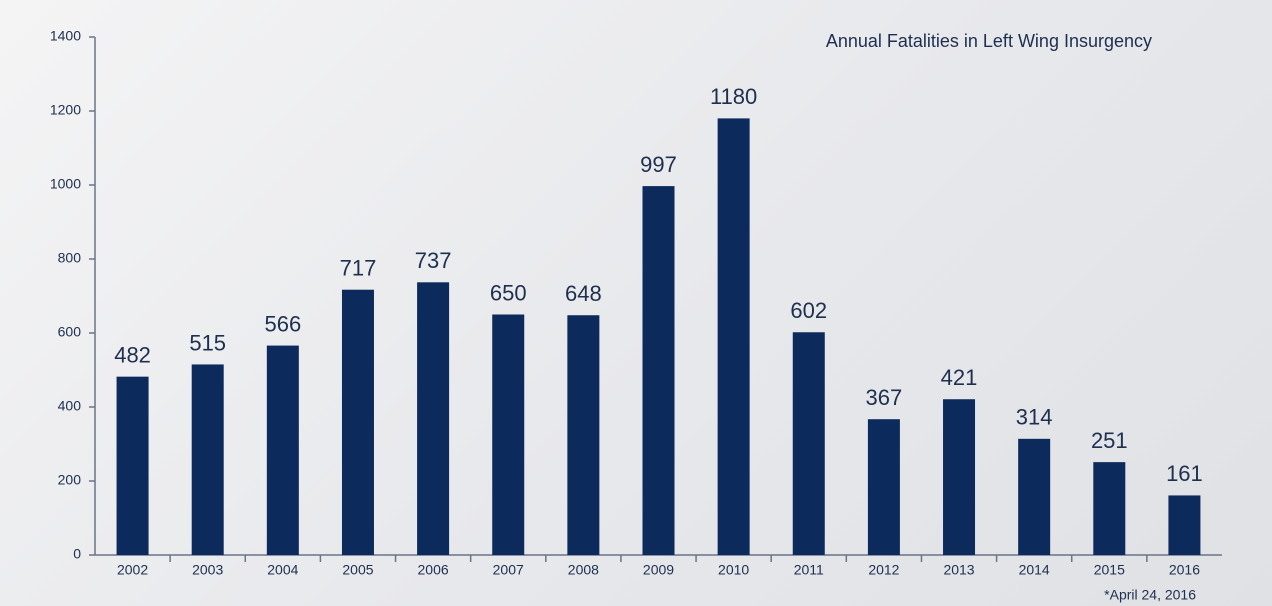  Describe the element at coordinates (808, 310) in the screenshot. I see `data-label: 602` at that location.